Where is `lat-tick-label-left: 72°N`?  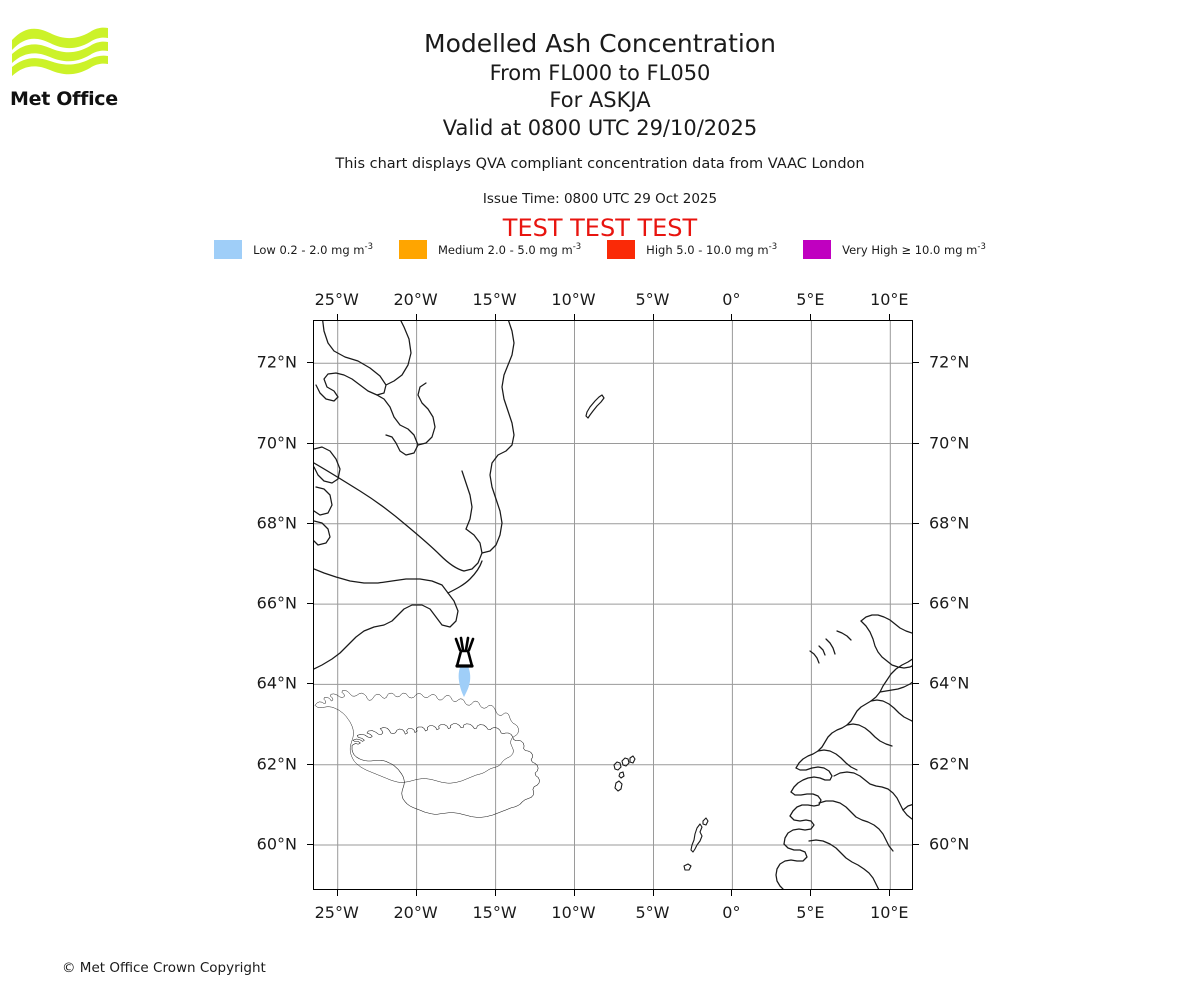
lat-tick-label-left: 72°N is located at coordinates (276, 362).